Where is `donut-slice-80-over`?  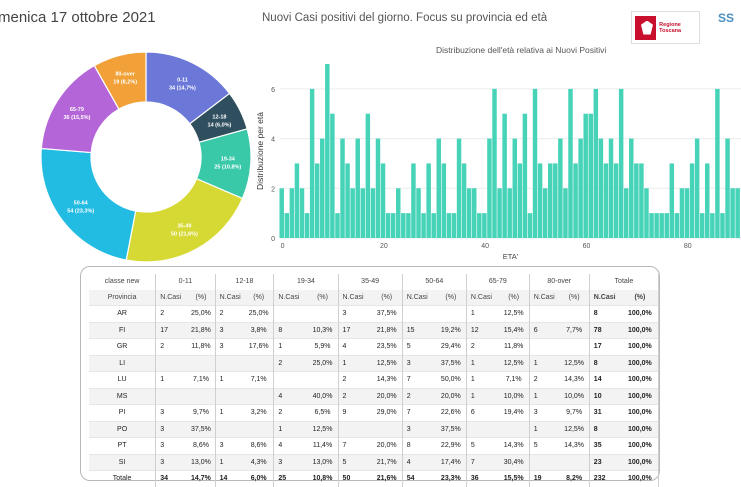 donut-slice-80-over is located at coordinates (120, 80).